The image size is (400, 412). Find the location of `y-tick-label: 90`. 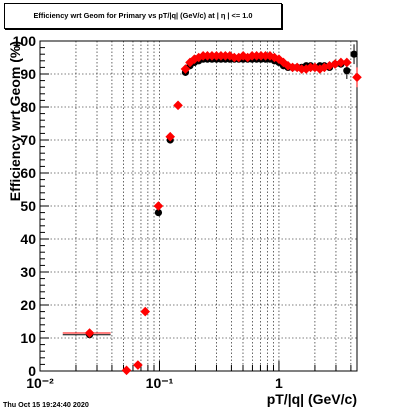

y-tick-label: 90 is located at coordinates (28, 74).